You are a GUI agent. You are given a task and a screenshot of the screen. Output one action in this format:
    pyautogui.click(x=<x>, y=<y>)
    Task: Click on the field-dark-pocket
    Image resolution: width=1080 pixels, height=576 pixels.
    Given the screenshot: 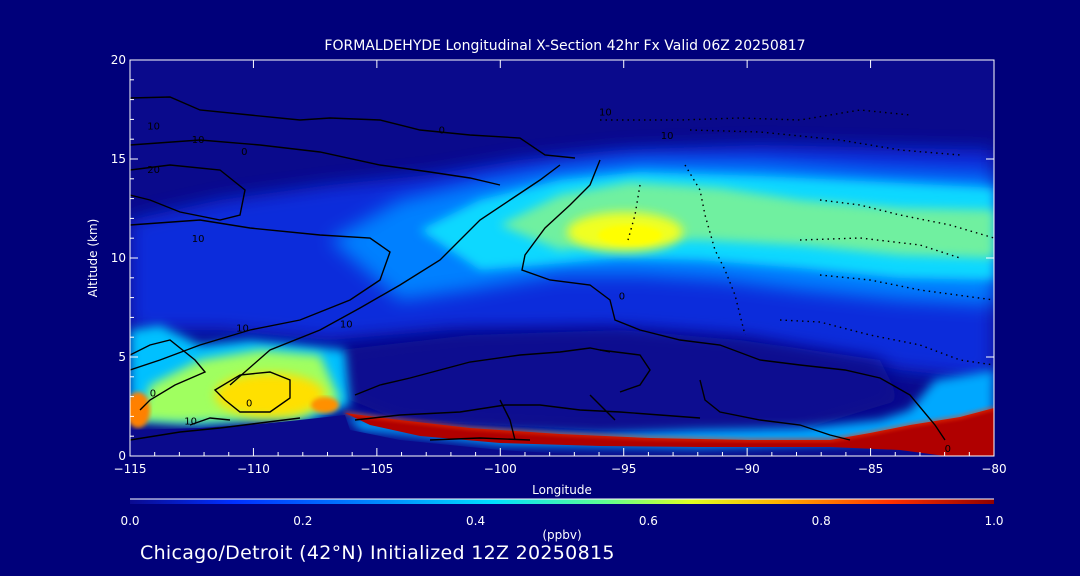 What is the action you would take?
    pyautogui.click(x=620, y=380)
    